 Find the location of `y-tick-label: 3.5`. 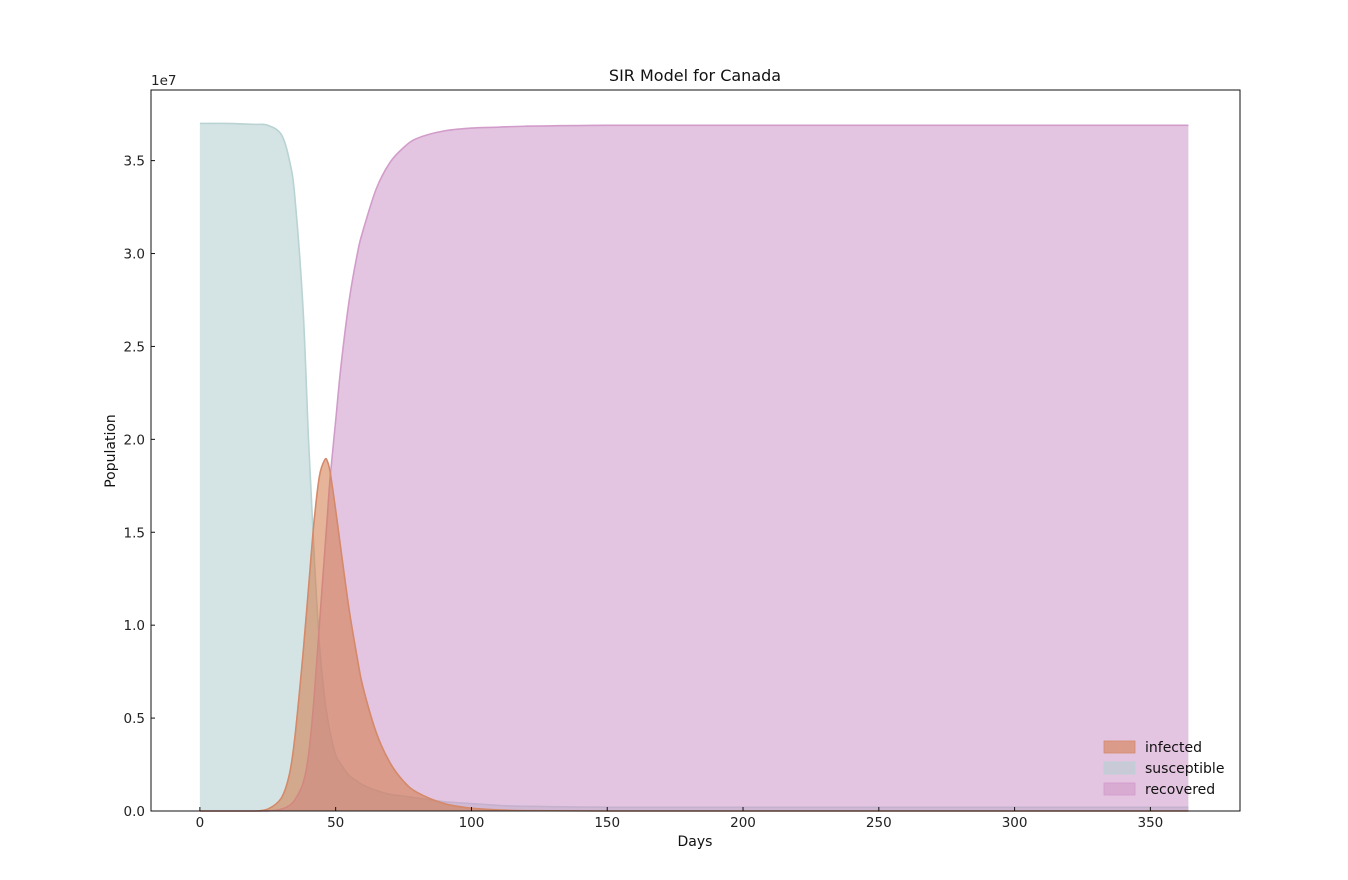

y-tick-label: 3.5 is located at coordinates (134, 162).